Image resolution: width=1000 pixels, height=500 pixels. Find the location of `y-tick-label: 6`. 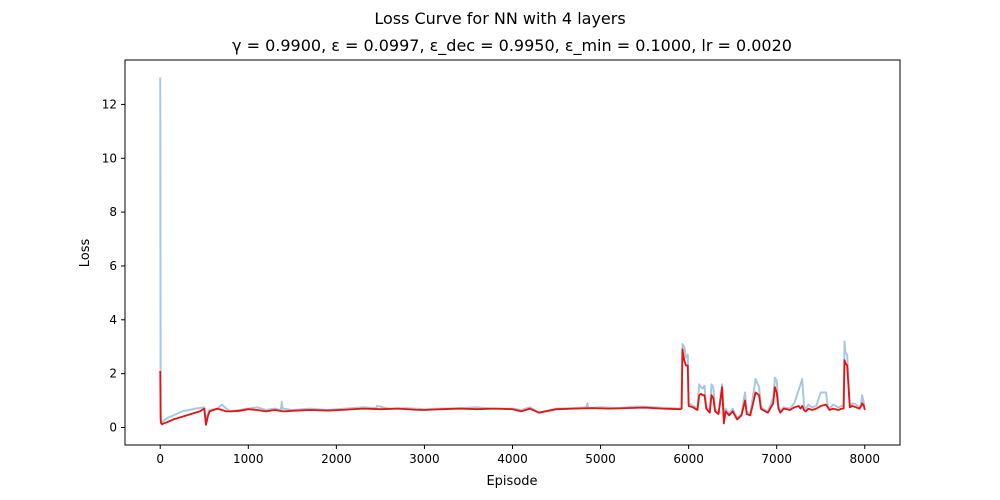

y-tick-label: 6 is located at coordinates (113, 266).